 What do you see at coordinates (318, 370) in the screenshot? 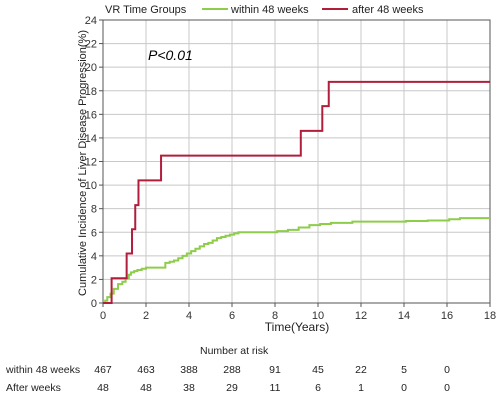
I see `risk-cell: 45` at bounding box center [318, 370].